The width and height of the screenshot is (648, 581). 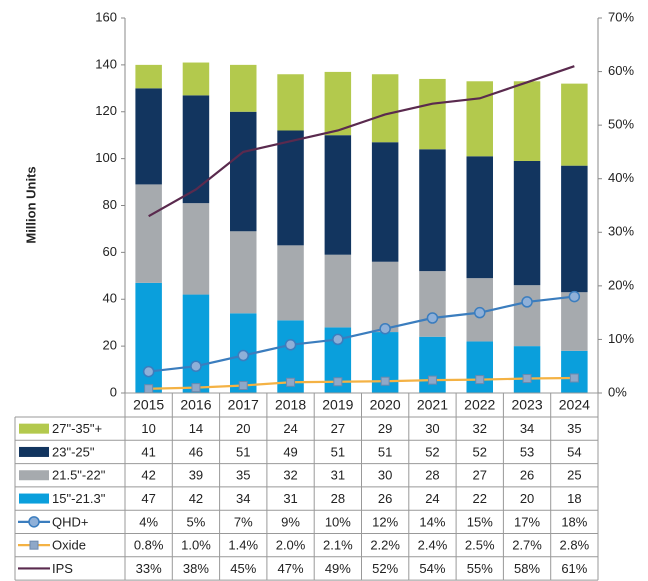 What do you see at coordinates (574, 475) in the screenshot?
I see `table-cell: 25` at bounding box center [574, 475].